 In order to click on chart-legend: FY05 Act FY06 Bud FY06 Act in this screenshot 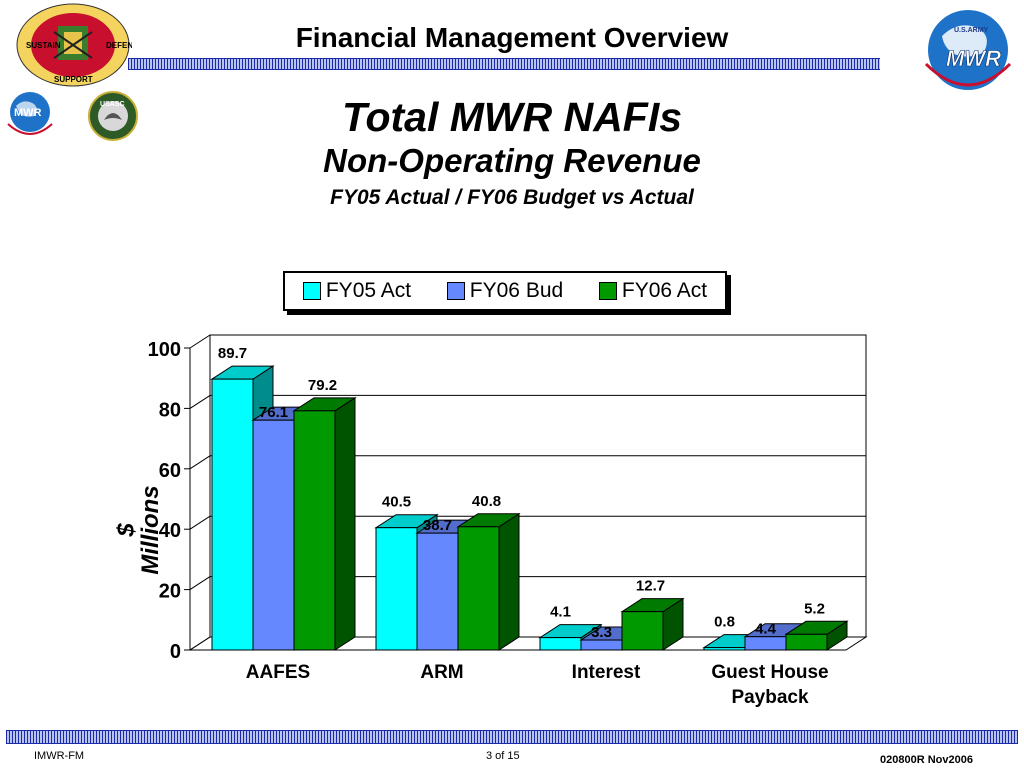, I will do `click(505, 291)`.